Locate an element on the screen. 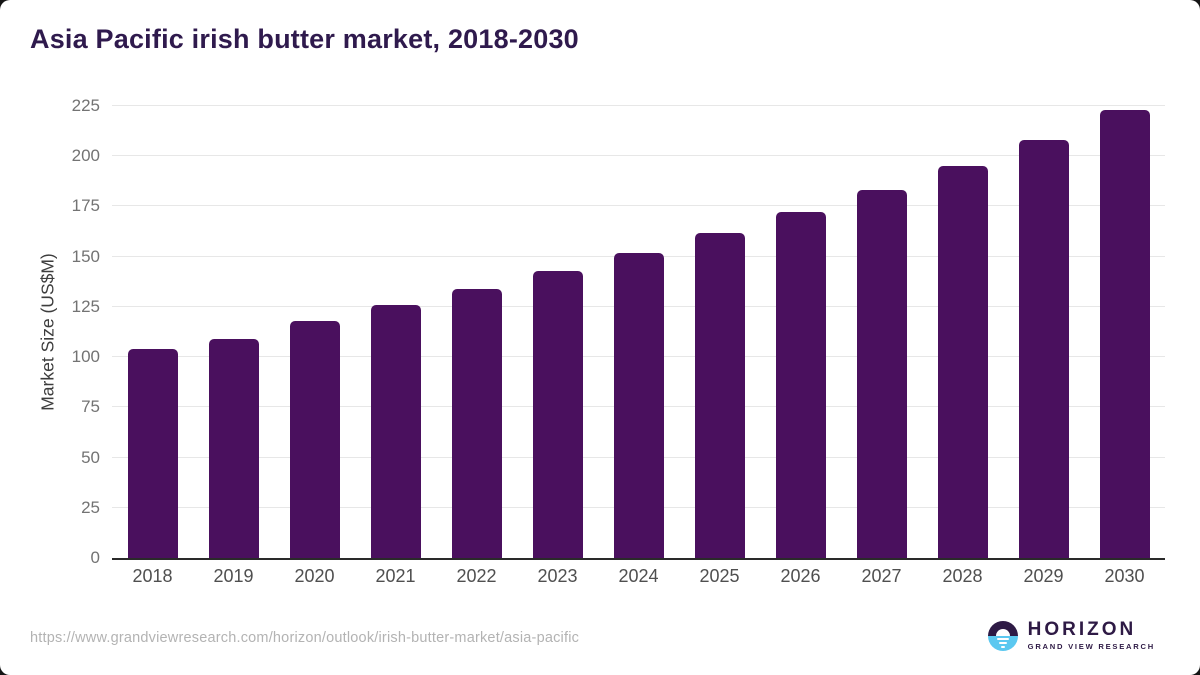 The width and height of the screenshot is (1200, 675). y-tick-label-125: 125 is located at coordinates (85, 306).